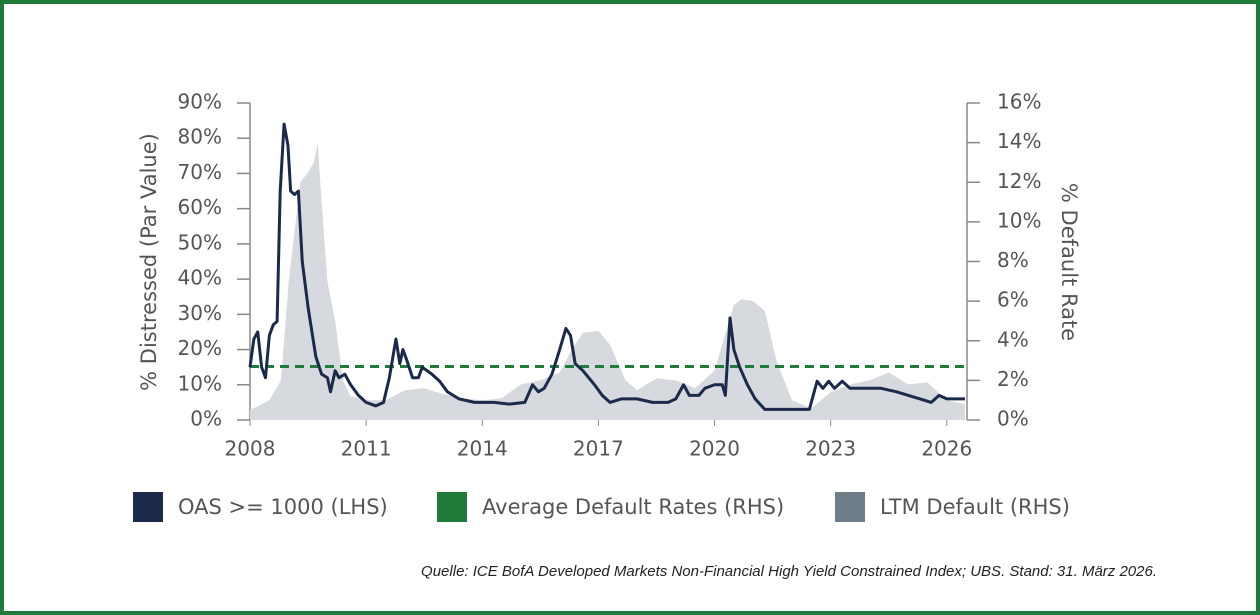 The height and width of the screenshot is (615, 1260). Describe the element at coordinates (200, 102) in the screenshot. I see `y-tick-label: 90%` at that location.